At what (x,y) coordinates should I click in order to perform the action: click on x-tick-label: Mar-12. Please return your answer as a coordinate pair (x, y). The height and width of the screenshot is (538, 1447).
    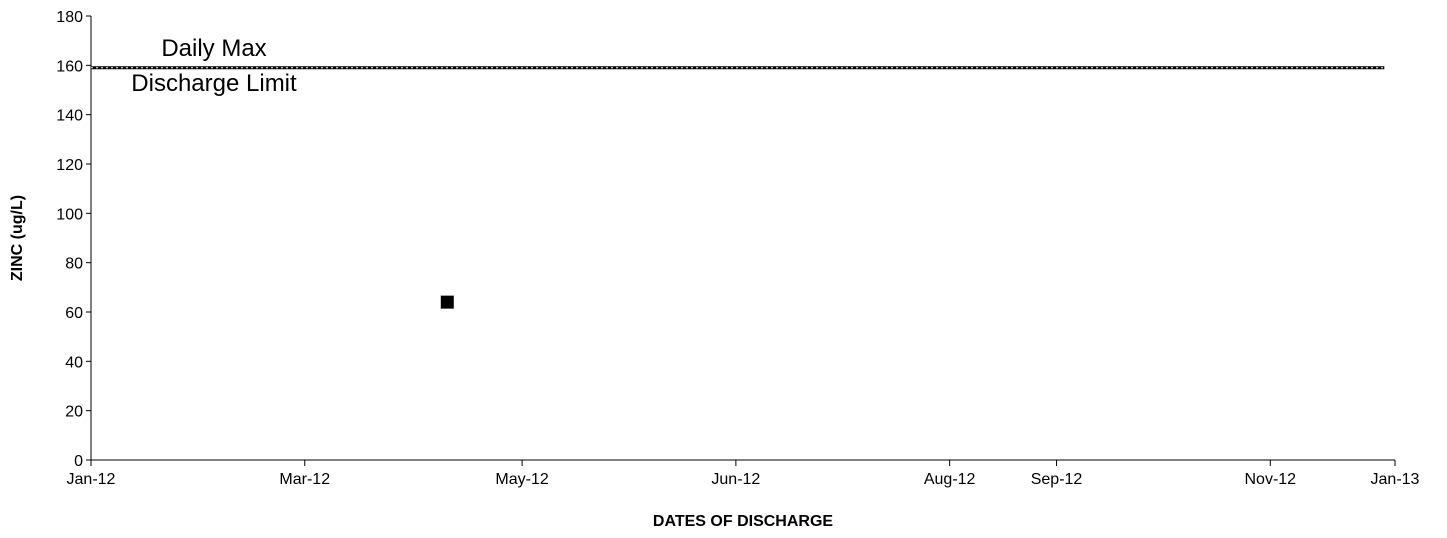
    Looking at the image, I should click on (304, 479).